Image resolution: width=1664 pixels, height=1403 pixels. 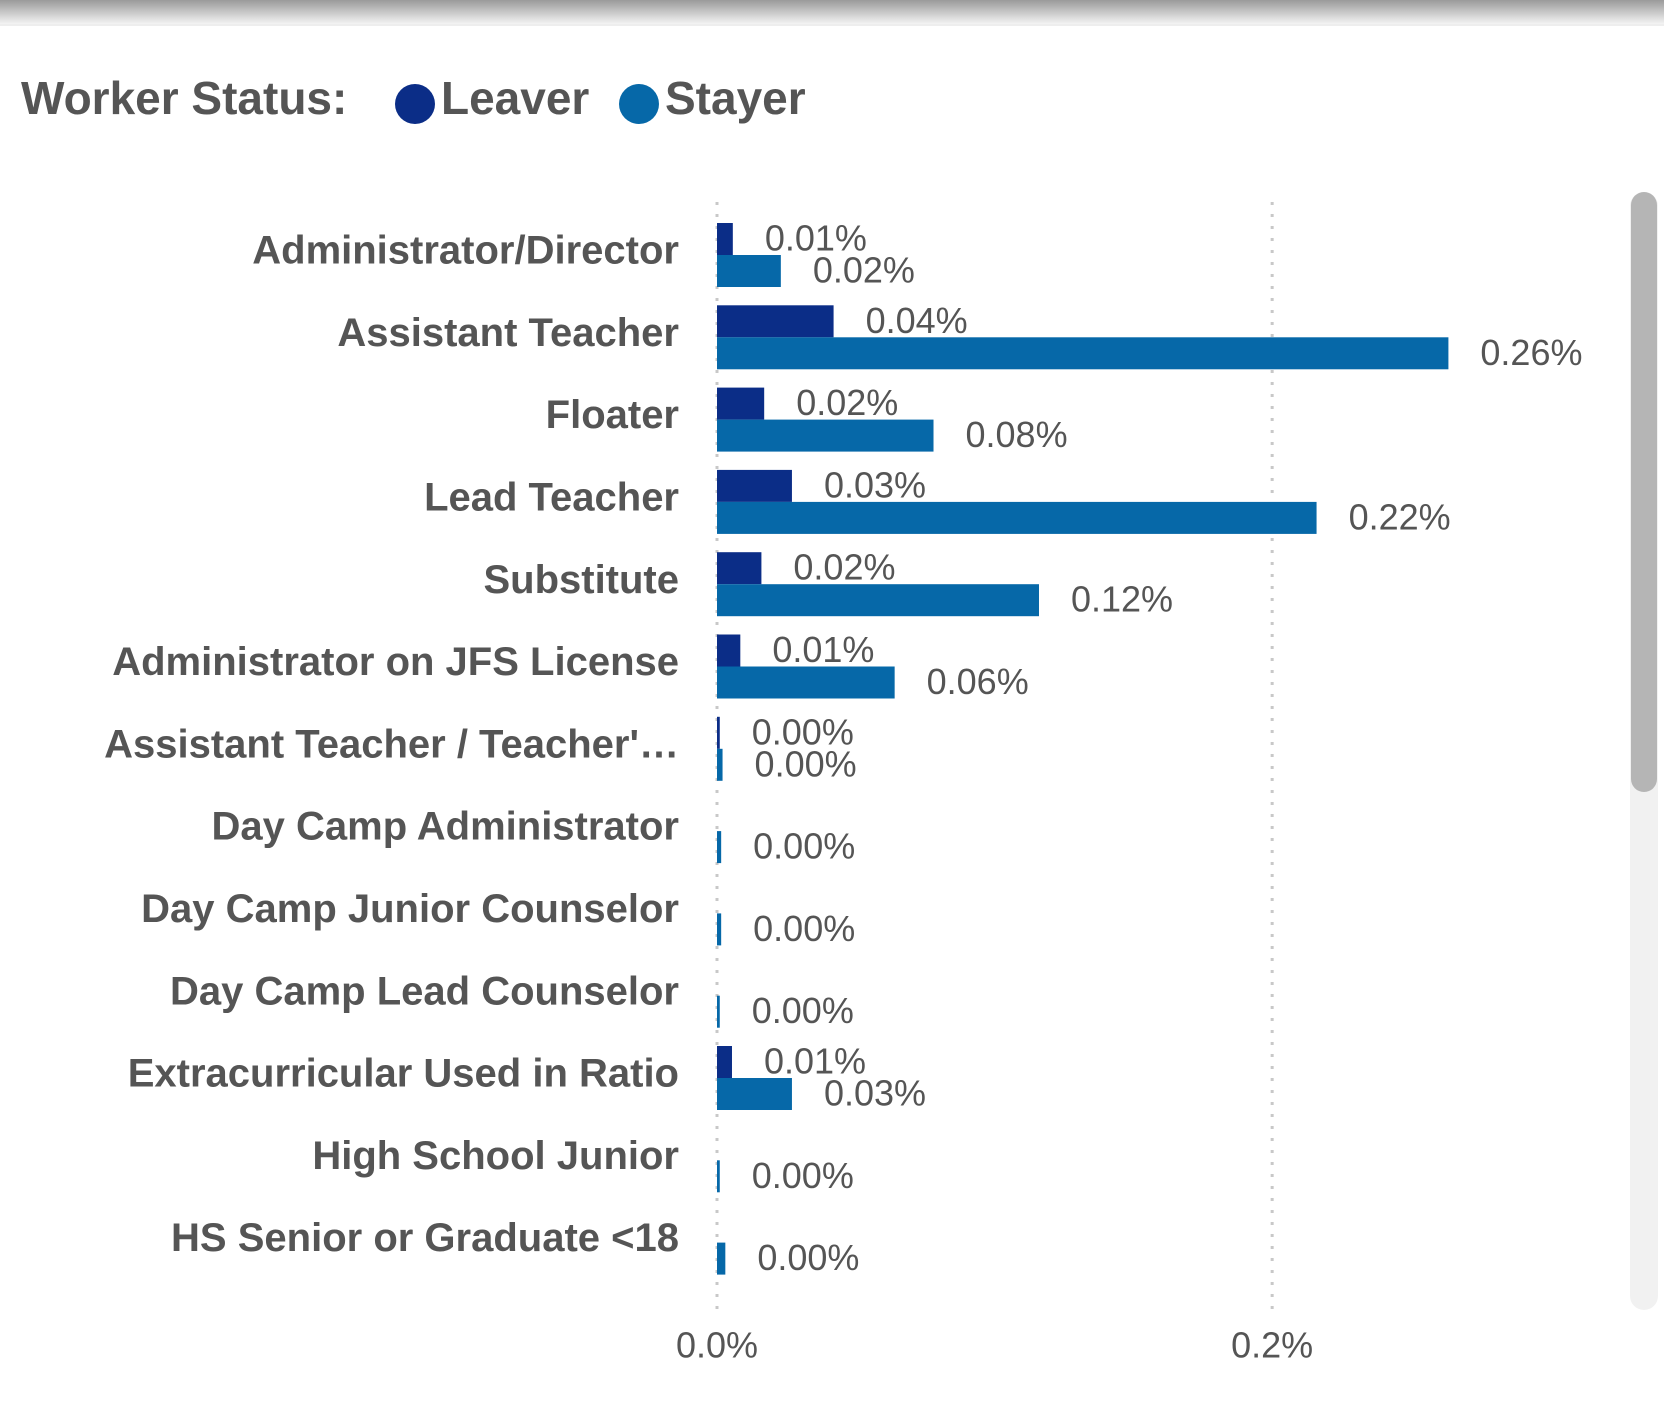 I want to click on value-label: 0.26%, so click(x=1531, y=352).